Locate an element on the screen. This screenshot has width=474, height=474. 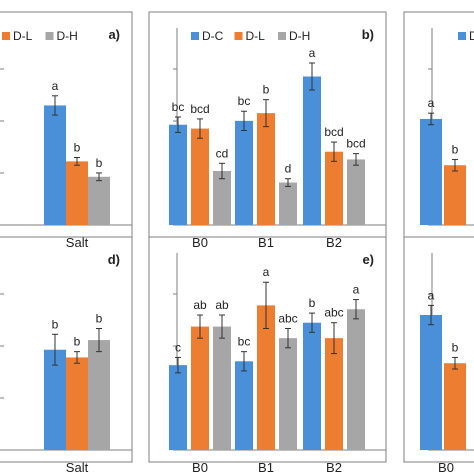
data-label: d is located at coordinates (288, 169).